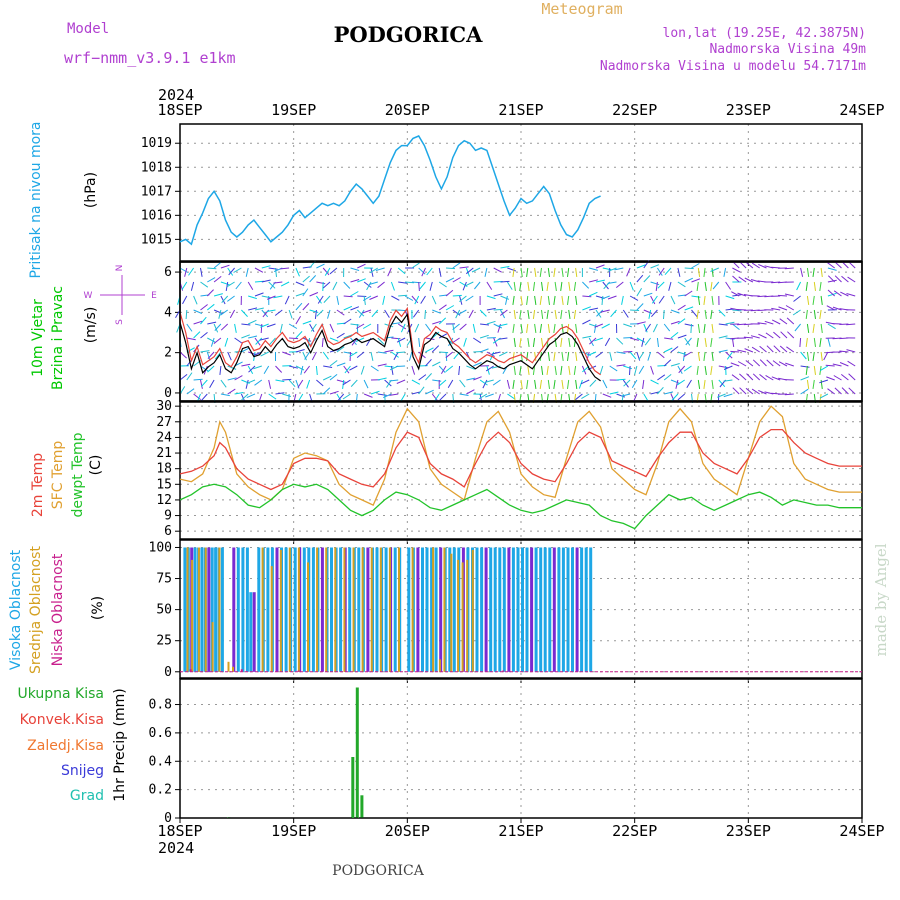 The image size is (900, 900). What do you see at coordinates (861, 831) in the screenshot?
I see `day-label-bottom: 24SEP` at bounding box center [861, 831].